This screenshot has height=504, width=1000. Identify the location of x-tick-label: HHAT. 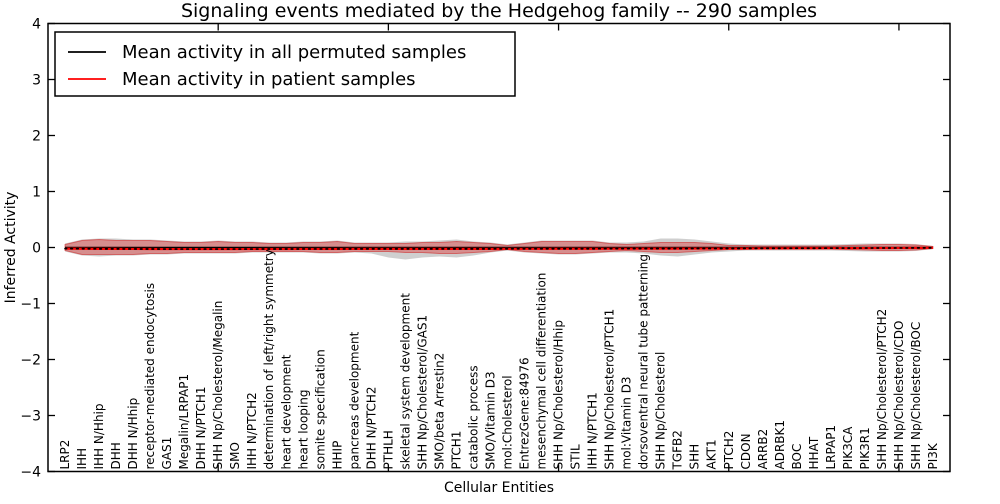
(814, 452).